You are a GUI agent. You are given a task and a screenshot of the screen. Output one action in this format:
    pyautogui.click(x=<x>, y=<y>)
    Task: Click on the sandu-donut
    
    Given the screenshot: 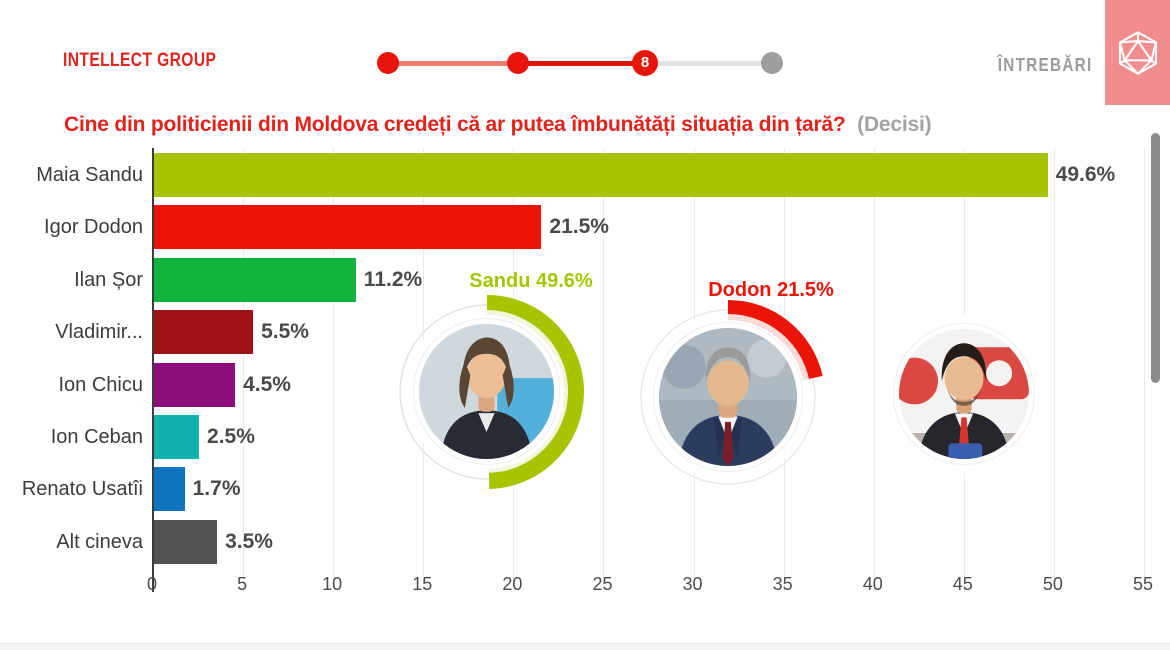 What is the action you would take?
    pyautogui.click(x=487, y=392)
    